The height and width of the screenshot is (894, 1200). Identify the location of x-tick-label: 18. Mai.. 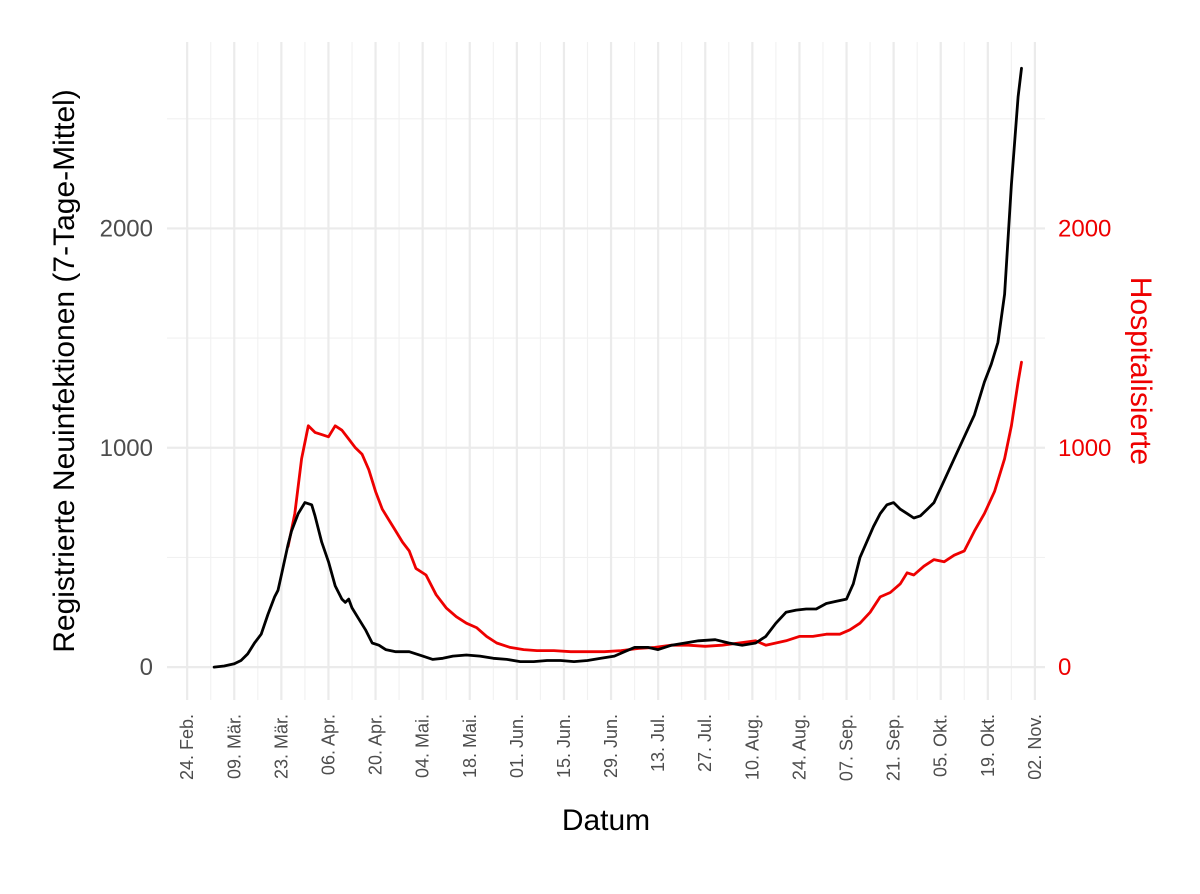
(470, 746).